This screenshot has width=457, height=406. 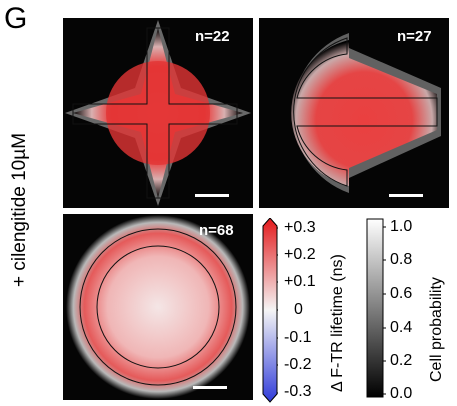 I want to click on n-count-label: n=68, so click(x=216, y=230).